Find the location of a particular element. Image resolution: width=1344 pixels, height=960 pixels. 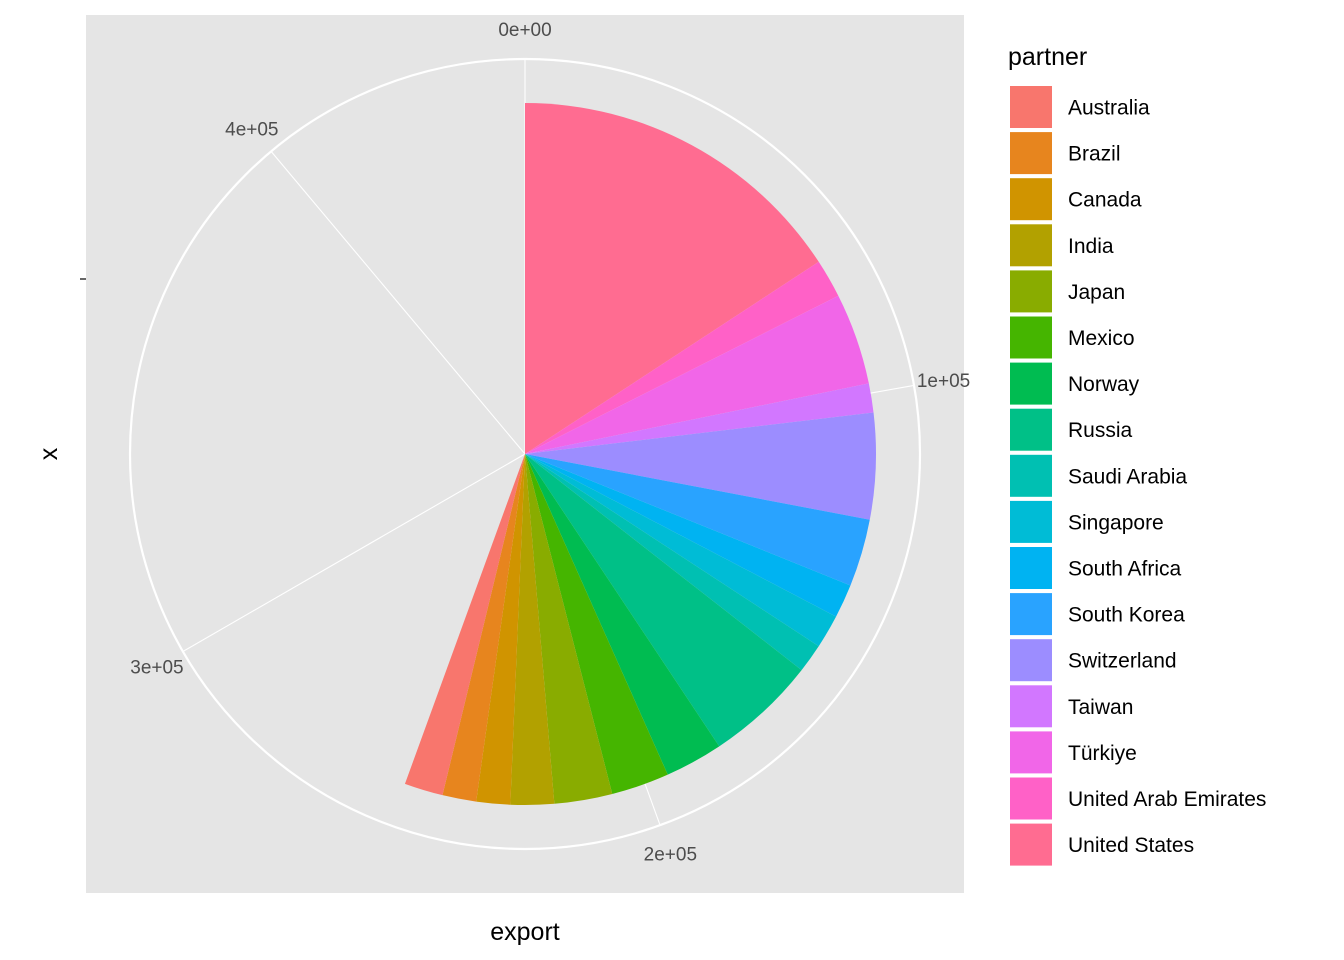

pie-slice-united-states is located at coordinates (672, 278).